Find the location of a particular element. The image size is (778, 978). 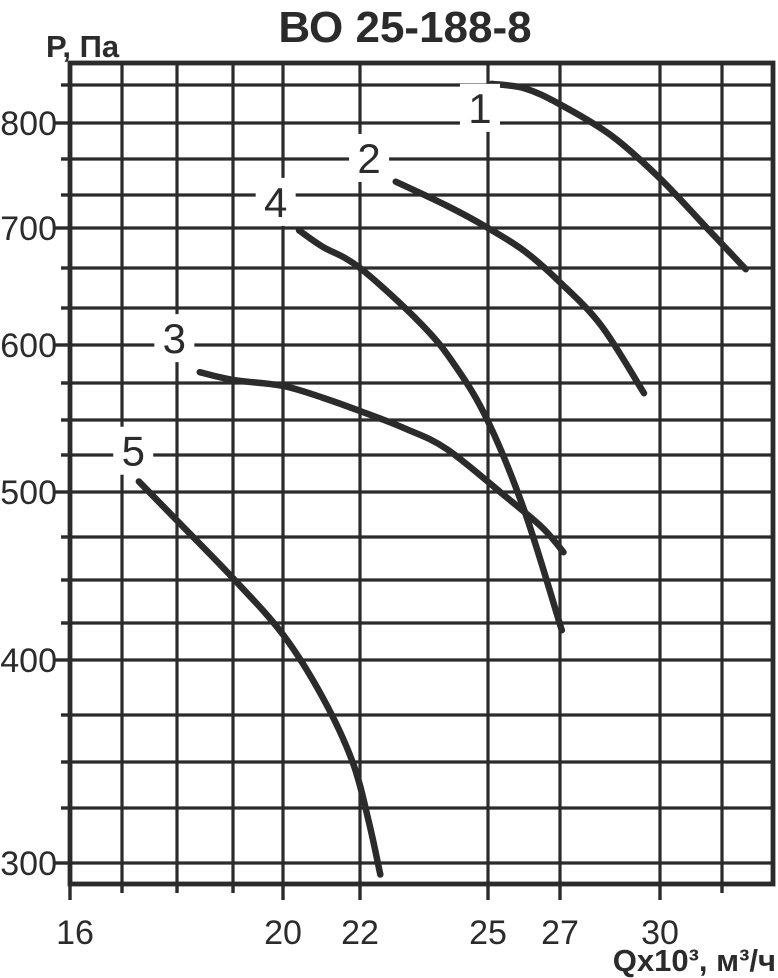

y-tick-labels: 800 700 600 500 400 300 is located at coordinates (28, 494).